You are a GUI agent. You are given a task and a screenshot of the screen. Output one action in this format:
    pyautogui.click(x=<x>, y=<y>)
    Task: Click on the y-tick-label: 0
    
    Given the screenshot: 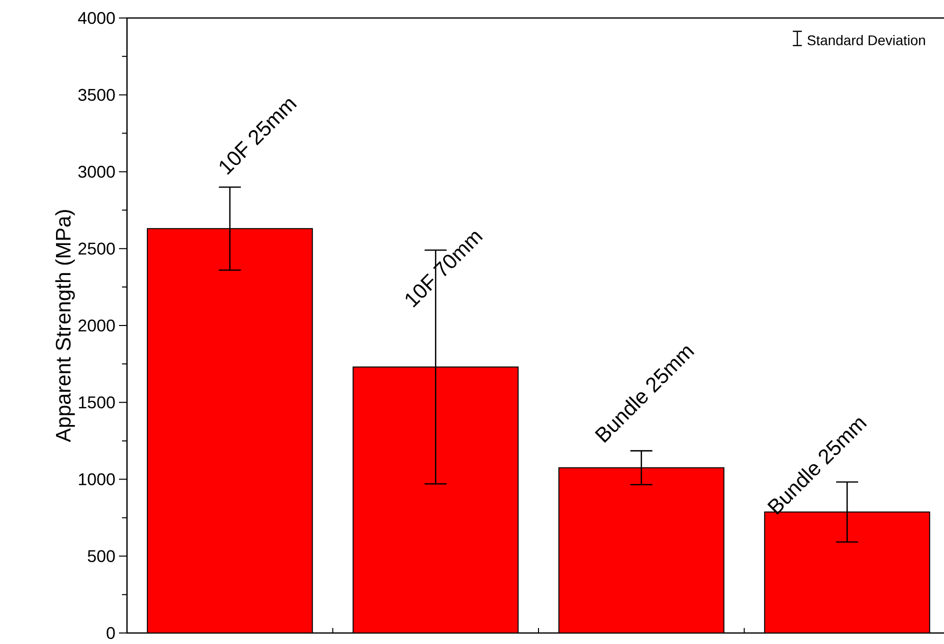 What is the action you would take?
    pyautogui.click(x=110, y=633)
    